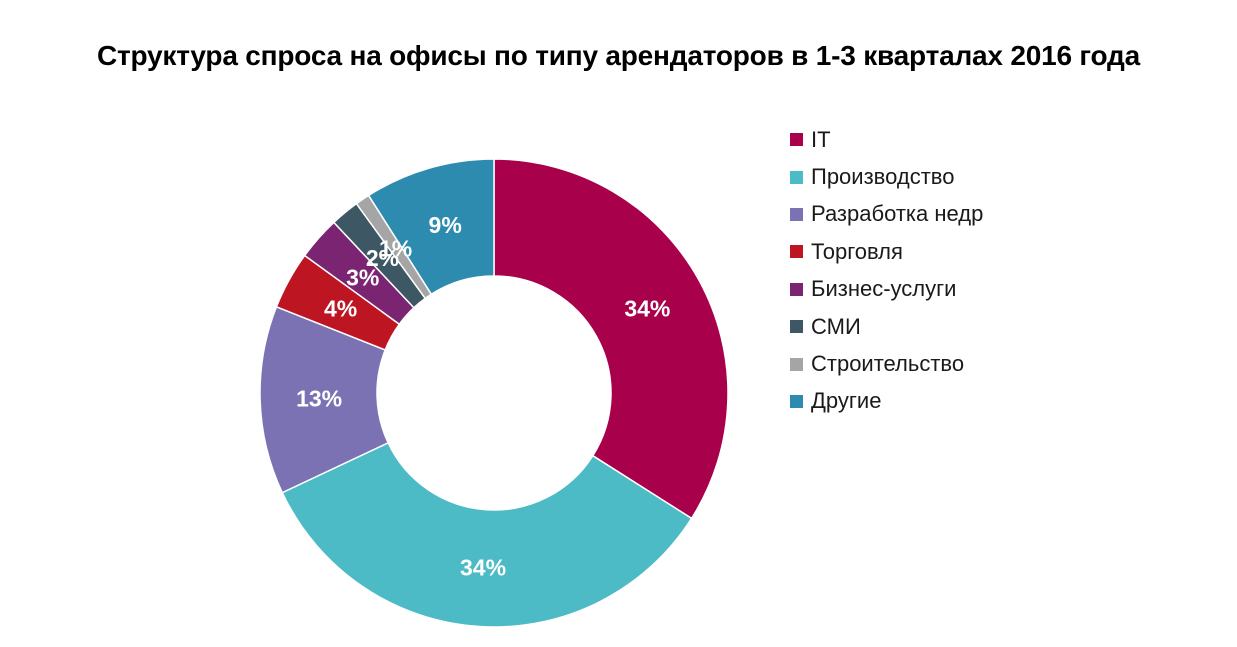 The width and height of the screenshot is (1237, 647). I want to click on legend-label: СМИ, so click(836, 326).